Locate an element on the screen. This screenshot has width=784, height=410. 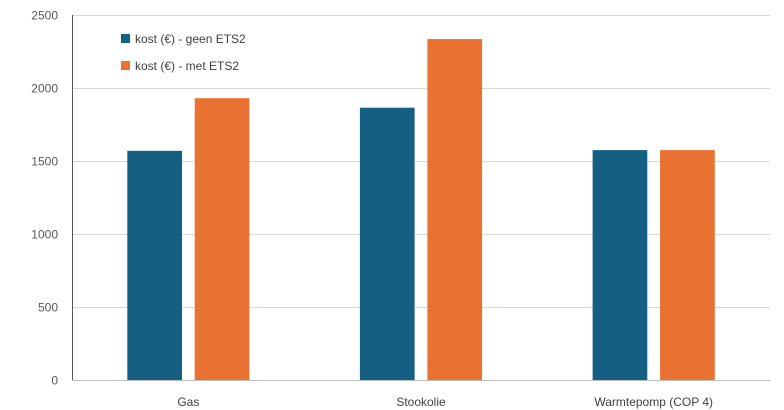
y-tick-label: 1000 is located at coordinates (44, 235).